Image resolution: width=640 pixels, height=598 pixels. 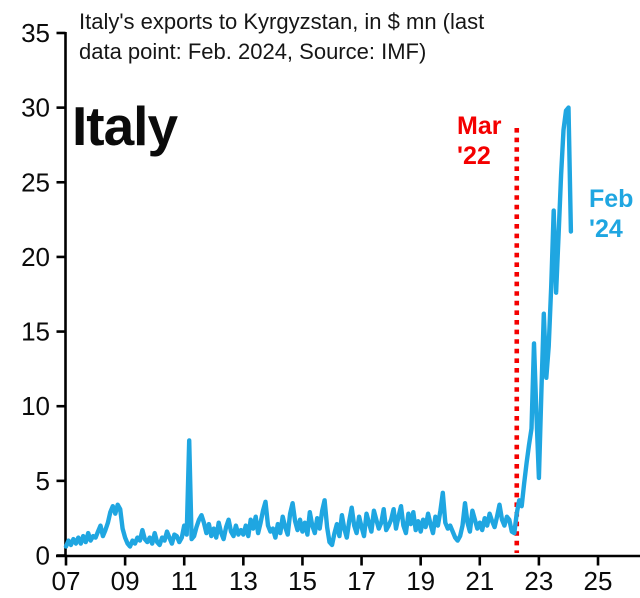 What do you see at coordinates (611, 199) in the screenshot?
I see `endpoint-annotation-line1: Feb` at bounding box center [611, 199].